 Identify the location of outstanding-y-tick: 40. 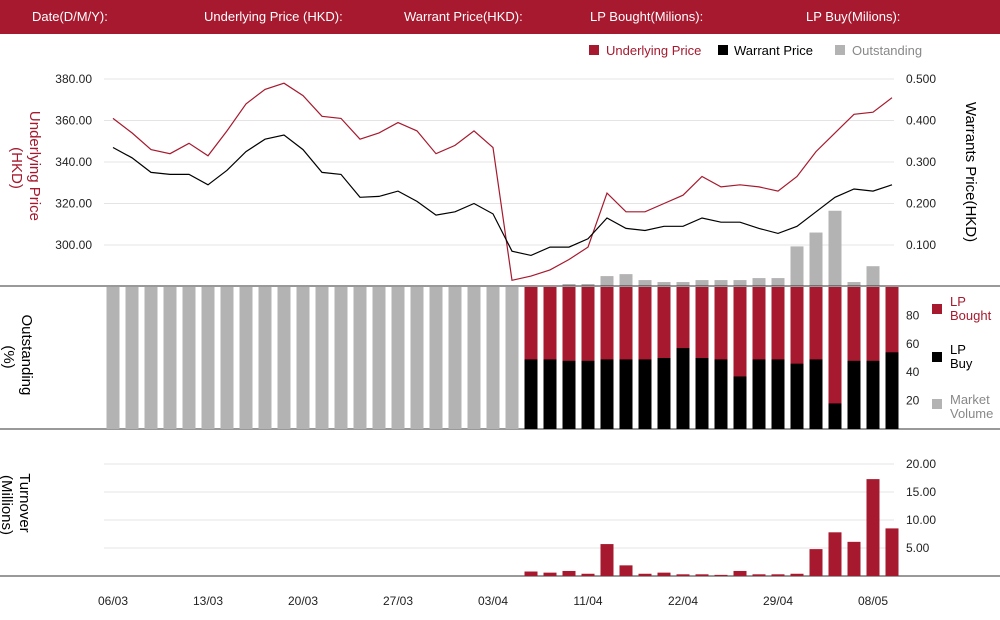
(913, 372).